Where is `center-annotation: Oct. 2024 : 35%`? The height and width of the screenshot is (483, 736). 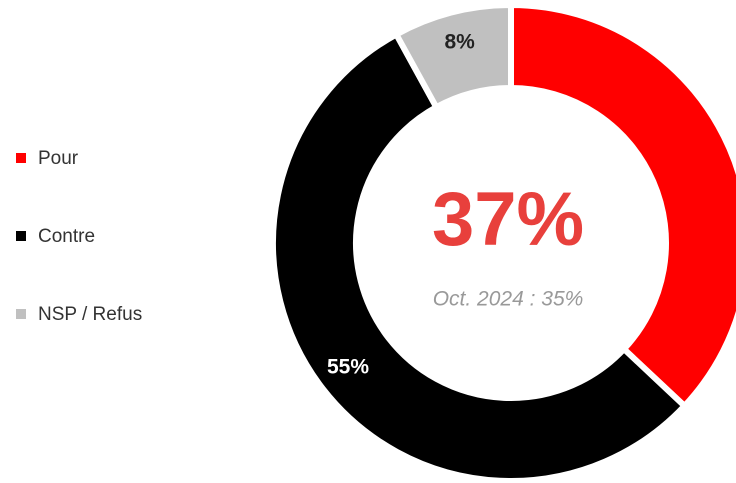 center-annotation: Oct. 2024 : 35% is located at coordinates (508, 299).